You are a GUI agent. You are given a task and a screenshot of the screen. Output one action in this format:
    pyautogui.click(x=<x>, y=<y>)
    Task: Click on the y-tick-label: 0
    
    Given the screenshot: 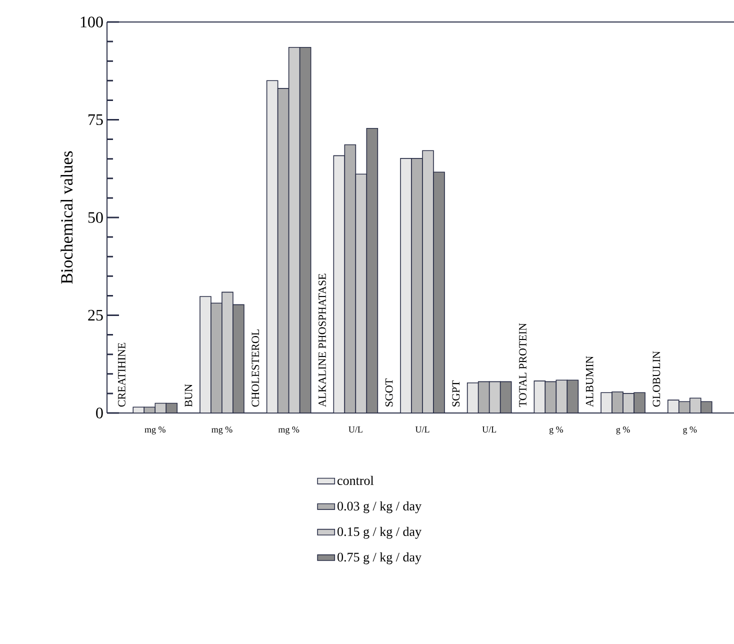 What is the action you would take?
    pyautogui.click(x=99, y=413)
    